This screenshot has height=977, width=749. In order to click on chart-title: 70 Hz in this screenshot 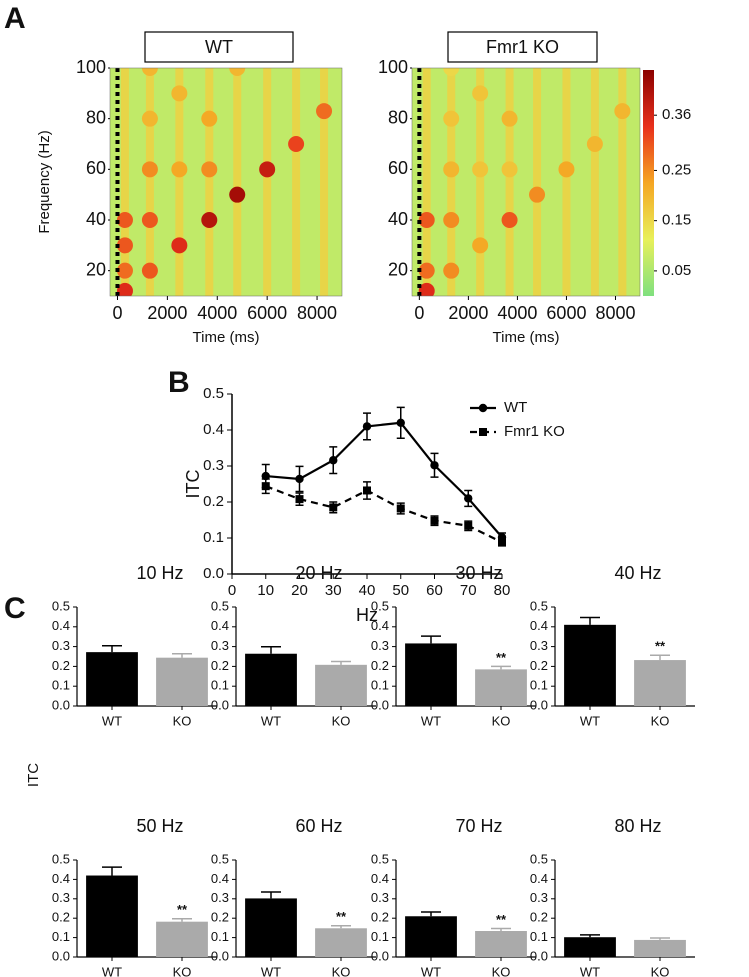, I will do `click(478, 826)`.